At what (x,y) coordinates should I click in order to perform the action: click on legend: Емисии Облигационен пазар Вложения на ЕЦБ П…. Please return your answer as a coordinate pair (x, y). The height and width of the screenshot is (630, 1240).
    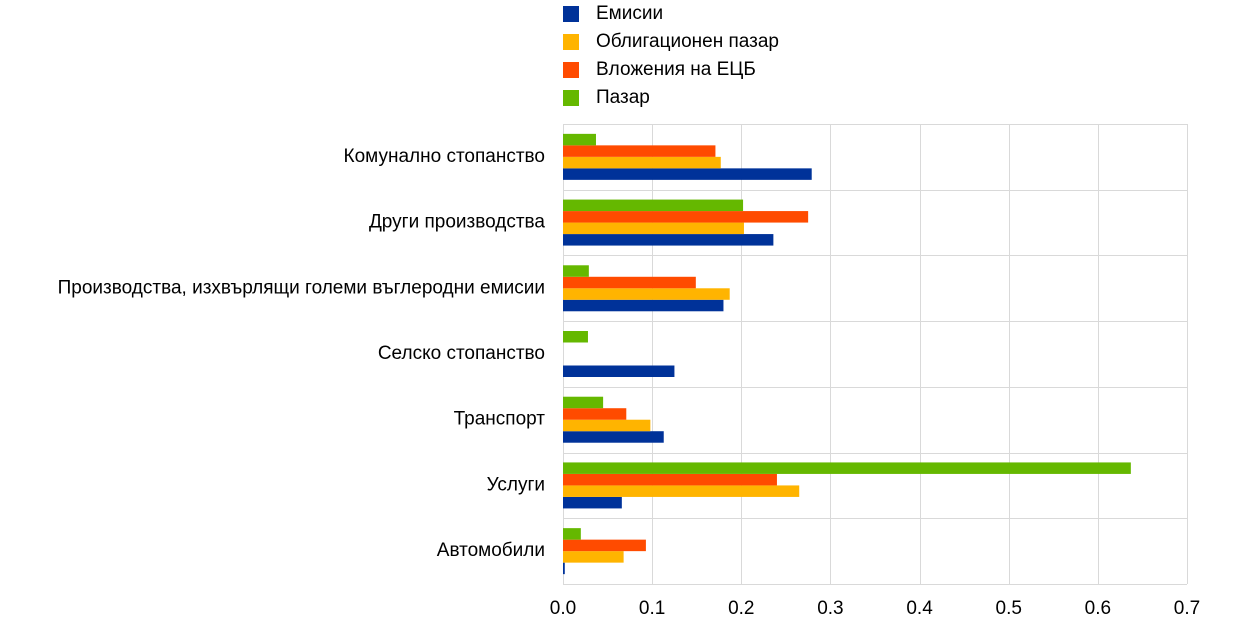
    Looking at the image, I should click on (671, 55).